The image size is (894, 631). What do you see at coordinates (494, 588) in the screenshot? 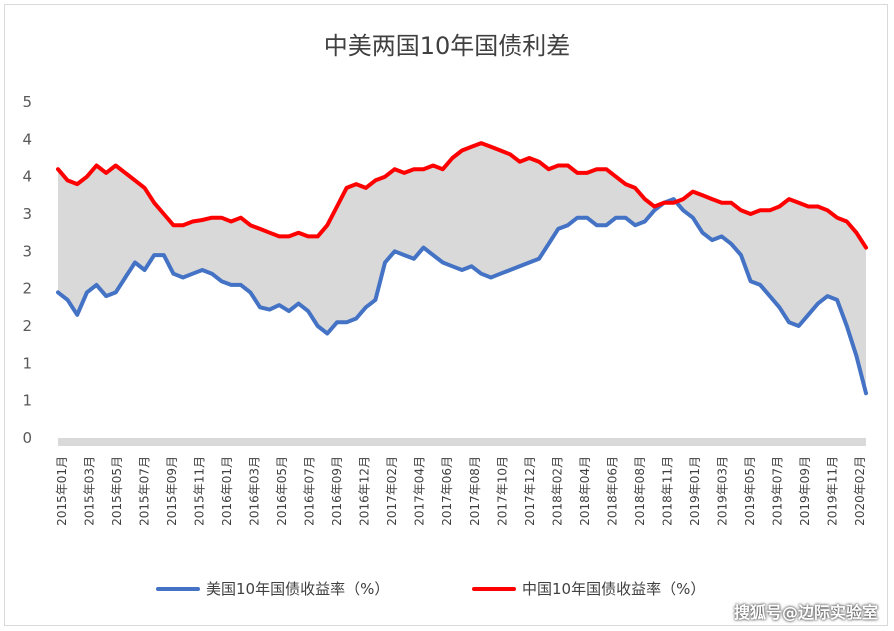
I see `legend-swatch-cn` at bounding box center [494, 588].